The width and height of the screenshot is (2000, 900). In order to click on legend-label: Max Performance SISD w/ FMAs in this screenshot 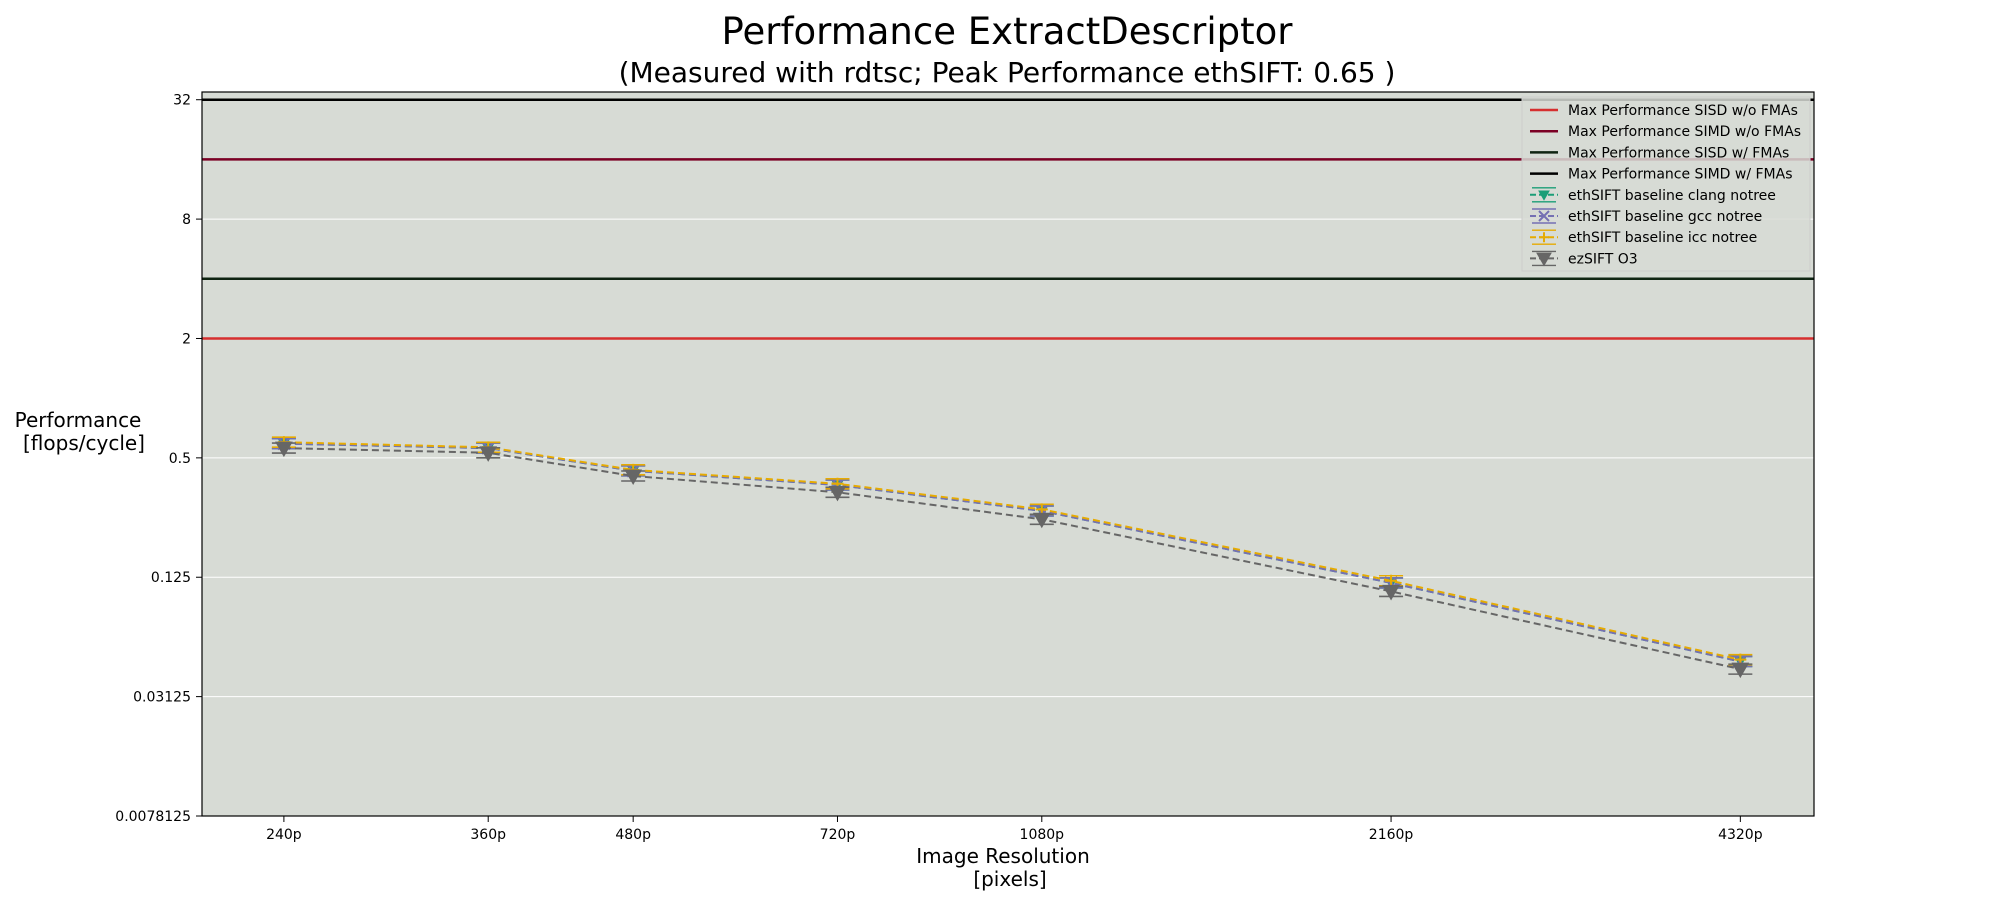, I will do `click(1678, 153)`.